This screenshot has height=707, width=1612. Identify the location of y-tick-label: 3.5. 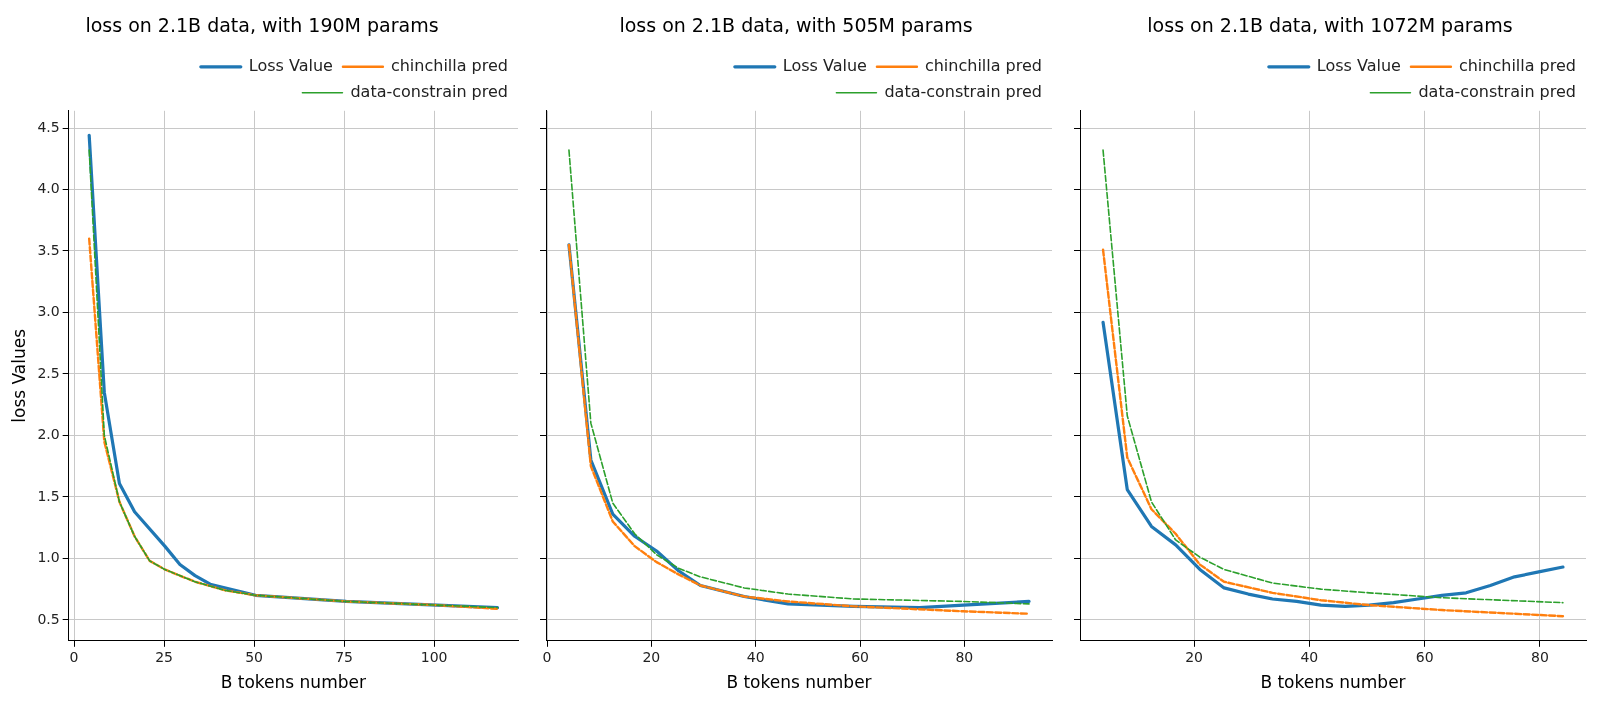
(48, 249).